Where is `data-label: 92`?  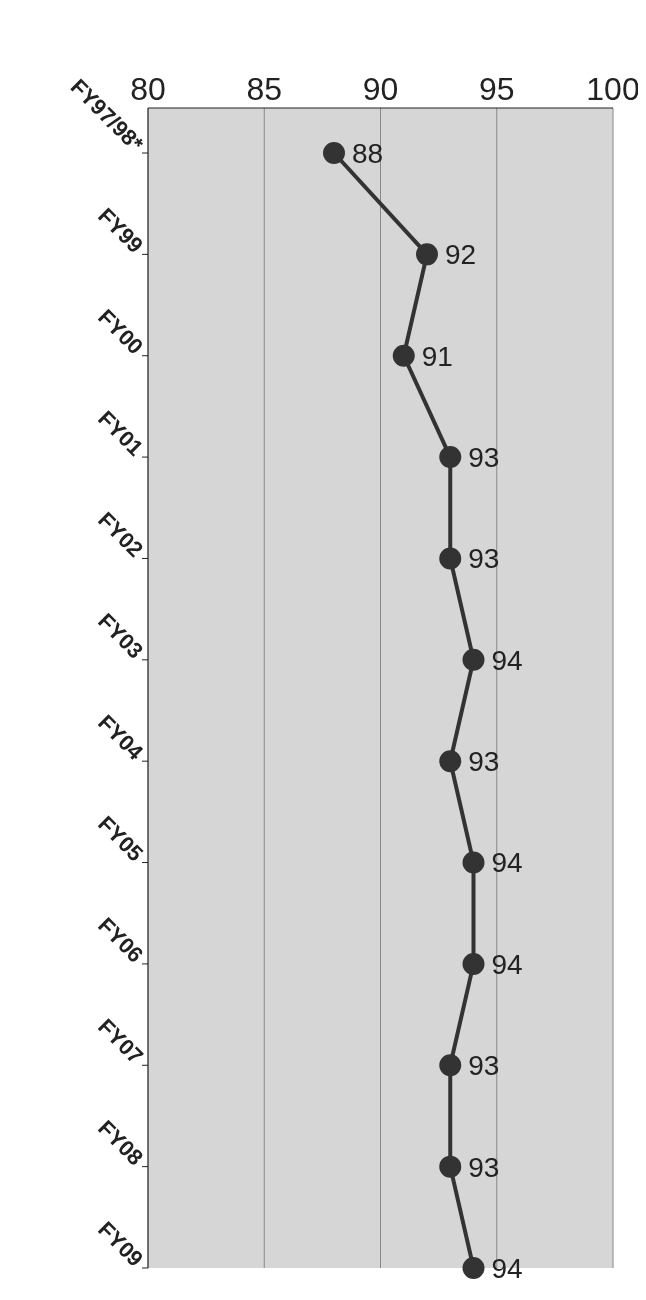 data-label: 92 is located at coordinates (461, 255).